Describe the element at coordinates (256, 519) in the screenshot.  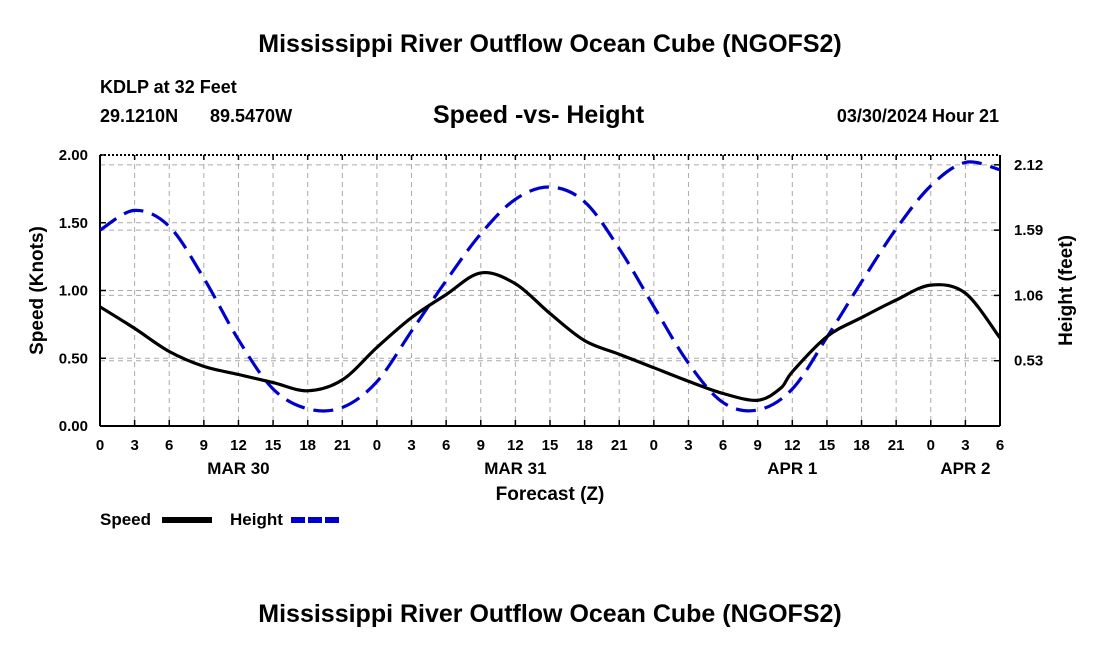
I see `legend-label-height: Height` at that location.